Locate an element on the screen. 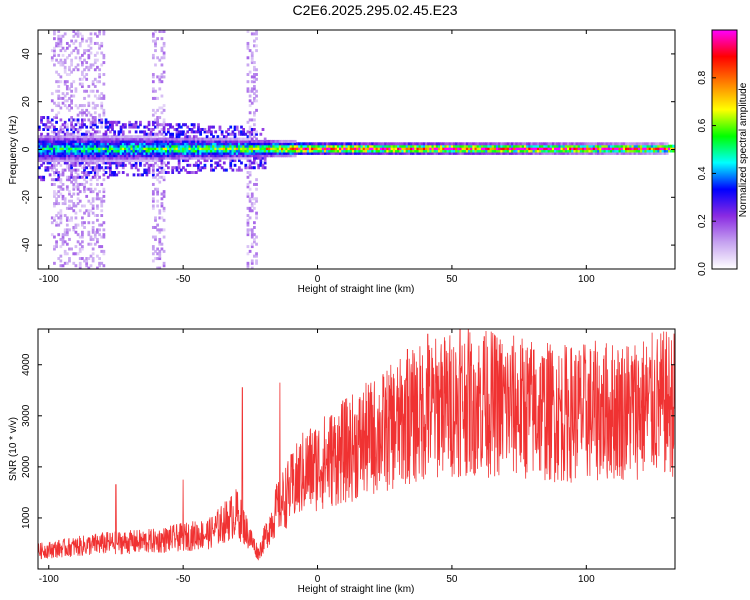  colorbar-gradient is located at coordinates (724, 149).